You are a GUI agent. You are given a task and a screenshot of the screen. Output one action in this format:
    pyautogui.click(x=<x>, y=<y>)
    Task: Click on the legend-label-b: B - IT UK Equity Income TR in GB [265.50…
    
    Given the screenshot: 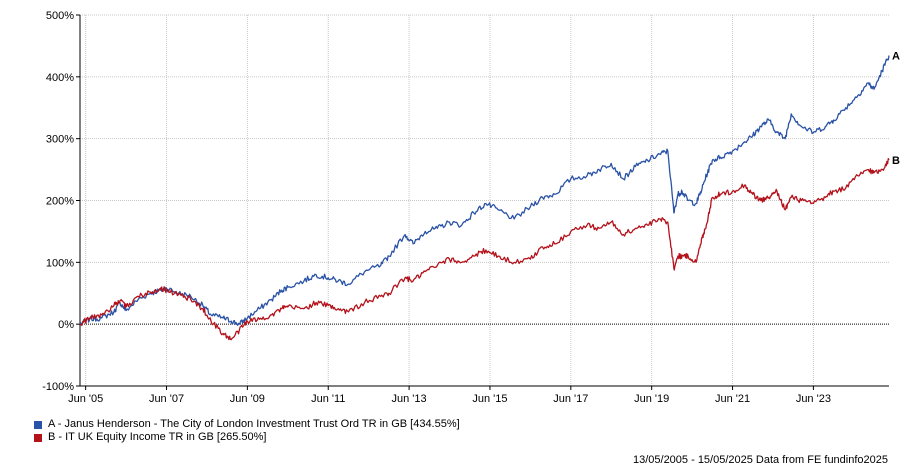 What is the action you would take?
    pyautogui.click(x=157, y=437)
    